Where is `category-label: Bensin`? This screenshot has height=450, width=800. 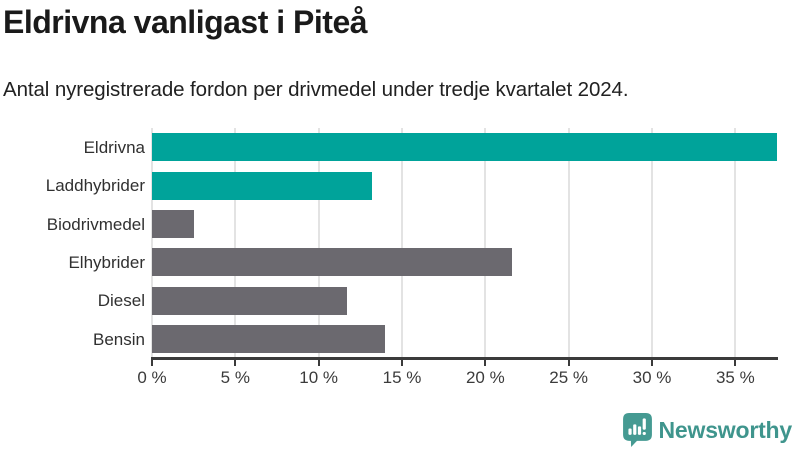
category-label: Bensin is located at coordinates (119, 339).